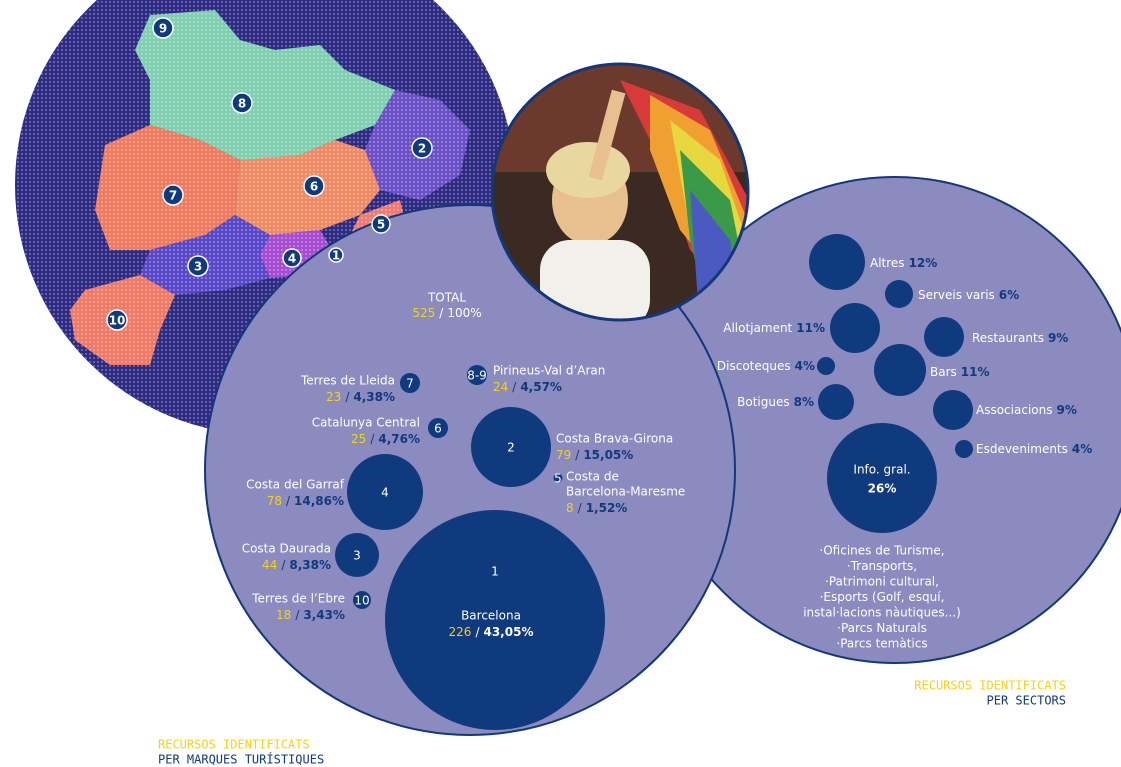  I want to click on photo, so click(620, 192).